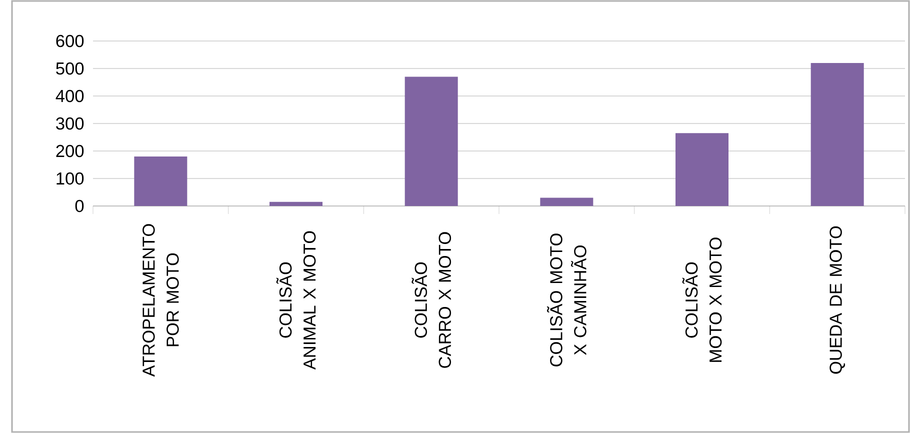  Describe the element at coordinates (702, 300) in the screenshot. I see `x-tick-label: COLISÃO MOTO X MOTO` at that location.